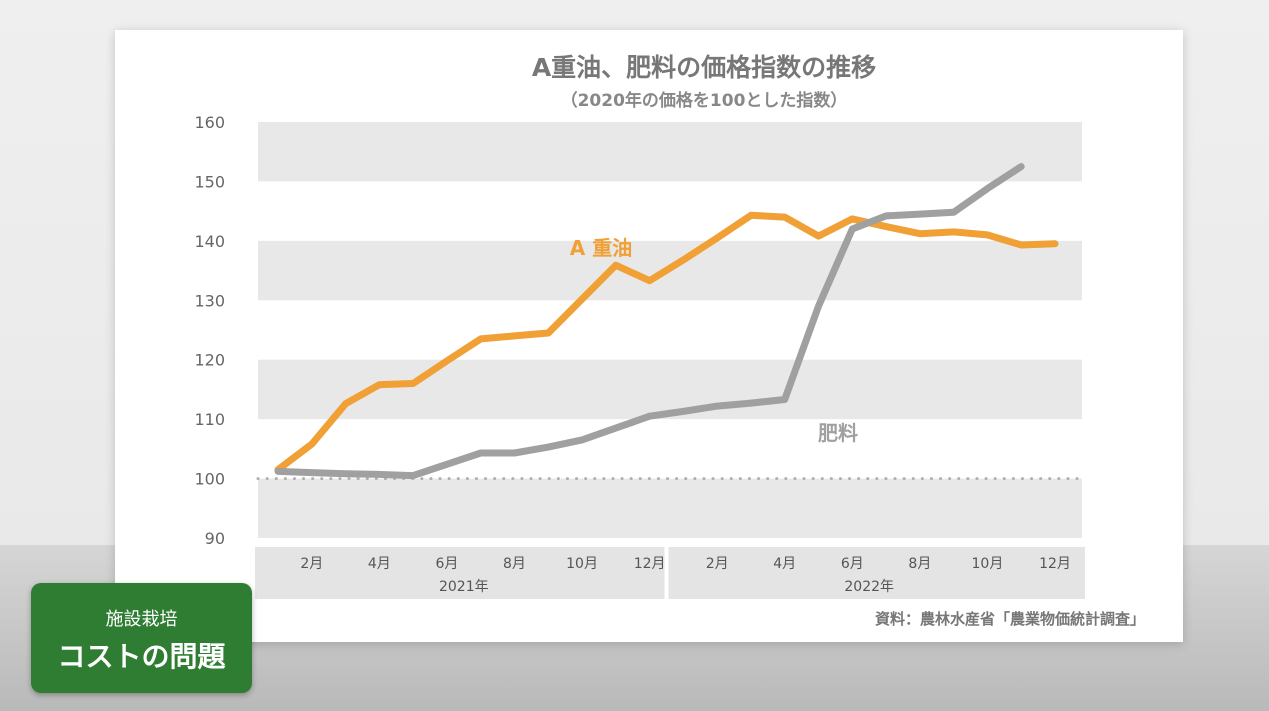 This screenshot has width=1269, height=711. Describe the element at coordinates (704, 100) in the screenshot. I see `chart-subtitle: （2020年の価格を100とした指数）` at that location.